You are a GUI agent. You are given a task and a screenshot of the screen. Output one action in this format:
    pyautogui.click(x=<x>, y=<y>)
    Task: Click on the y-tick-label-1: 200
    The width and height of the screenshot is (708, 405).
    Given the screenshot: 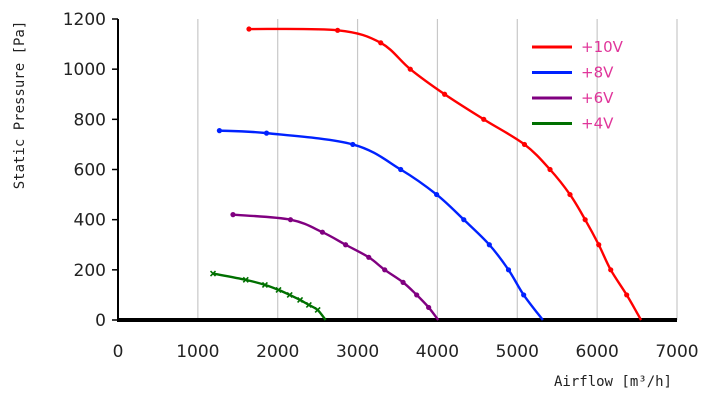 What is the action you would take?
    pyautogui.click(x=90, y=271)
    